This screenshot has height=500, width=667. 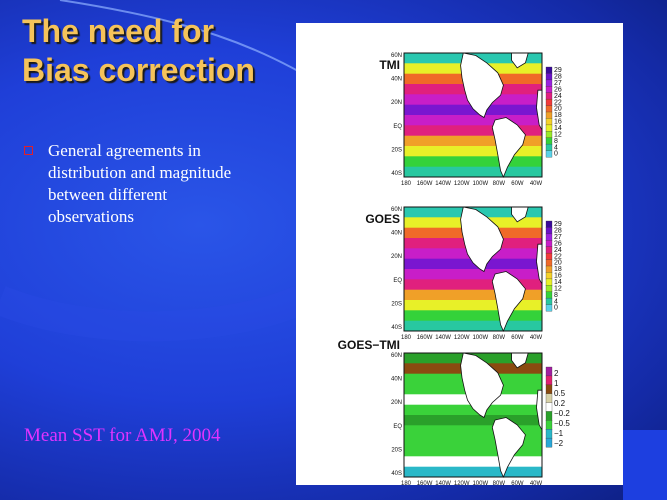 What do you see at coordinates (558, 122) in the screenshot?
I see `colorbar-tick-label: 16` at bounding box center [558, 122].